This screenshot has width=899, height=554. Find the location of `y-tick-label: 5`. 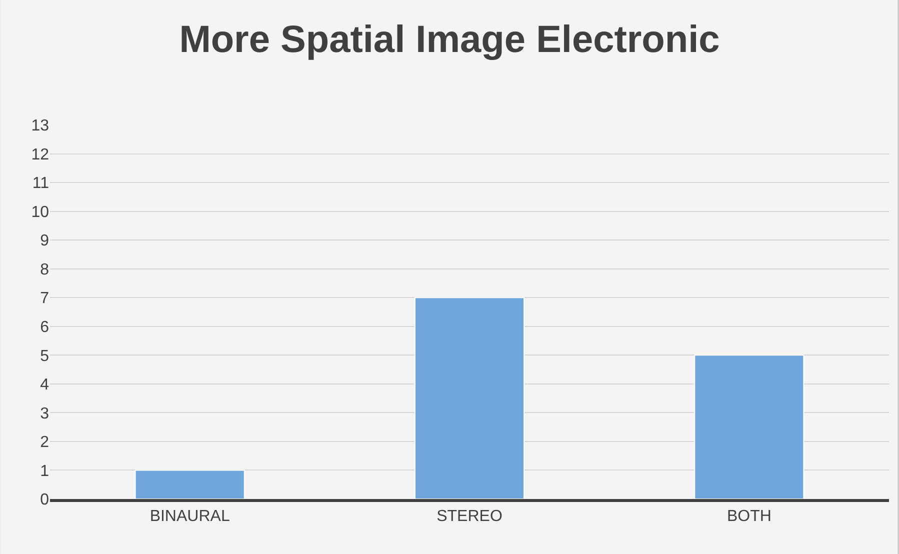

y-tick-label: 5 is located at coordinates (45, 356).